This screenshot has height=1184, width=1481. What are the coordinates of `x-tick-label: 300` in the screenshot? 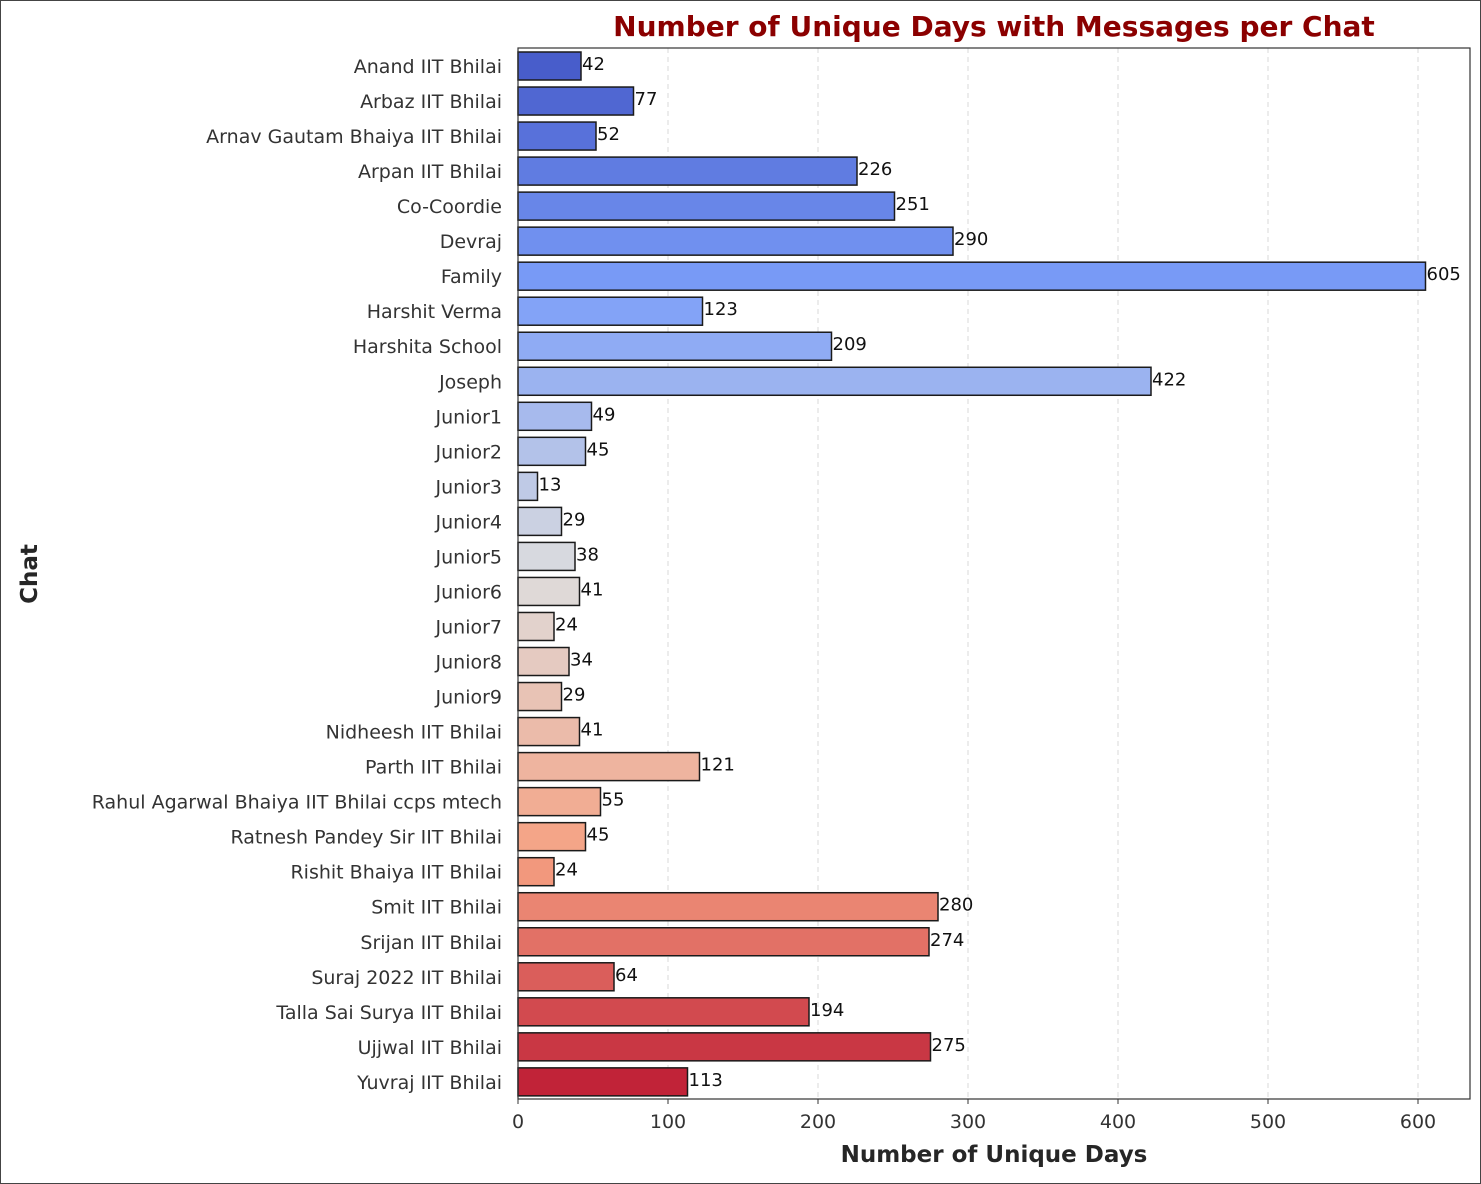 It's located at (968, 1122).